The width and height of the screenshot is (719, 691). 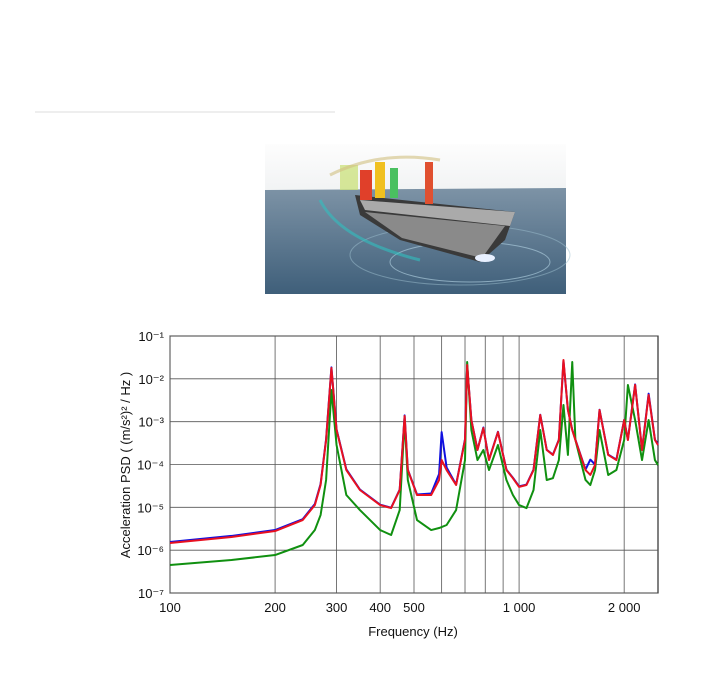 I want to click on y-tick-label: 10⁻⁵, so click(x=150, y=507).